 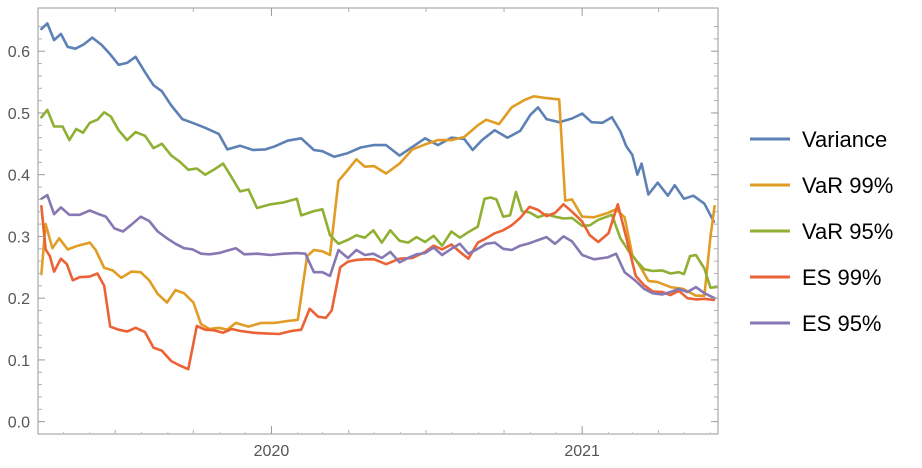 What do you see at coordinates (19, 237) in the screenshot?
I see `y-tick-label: 0.3` at bounding box center [19, 237].